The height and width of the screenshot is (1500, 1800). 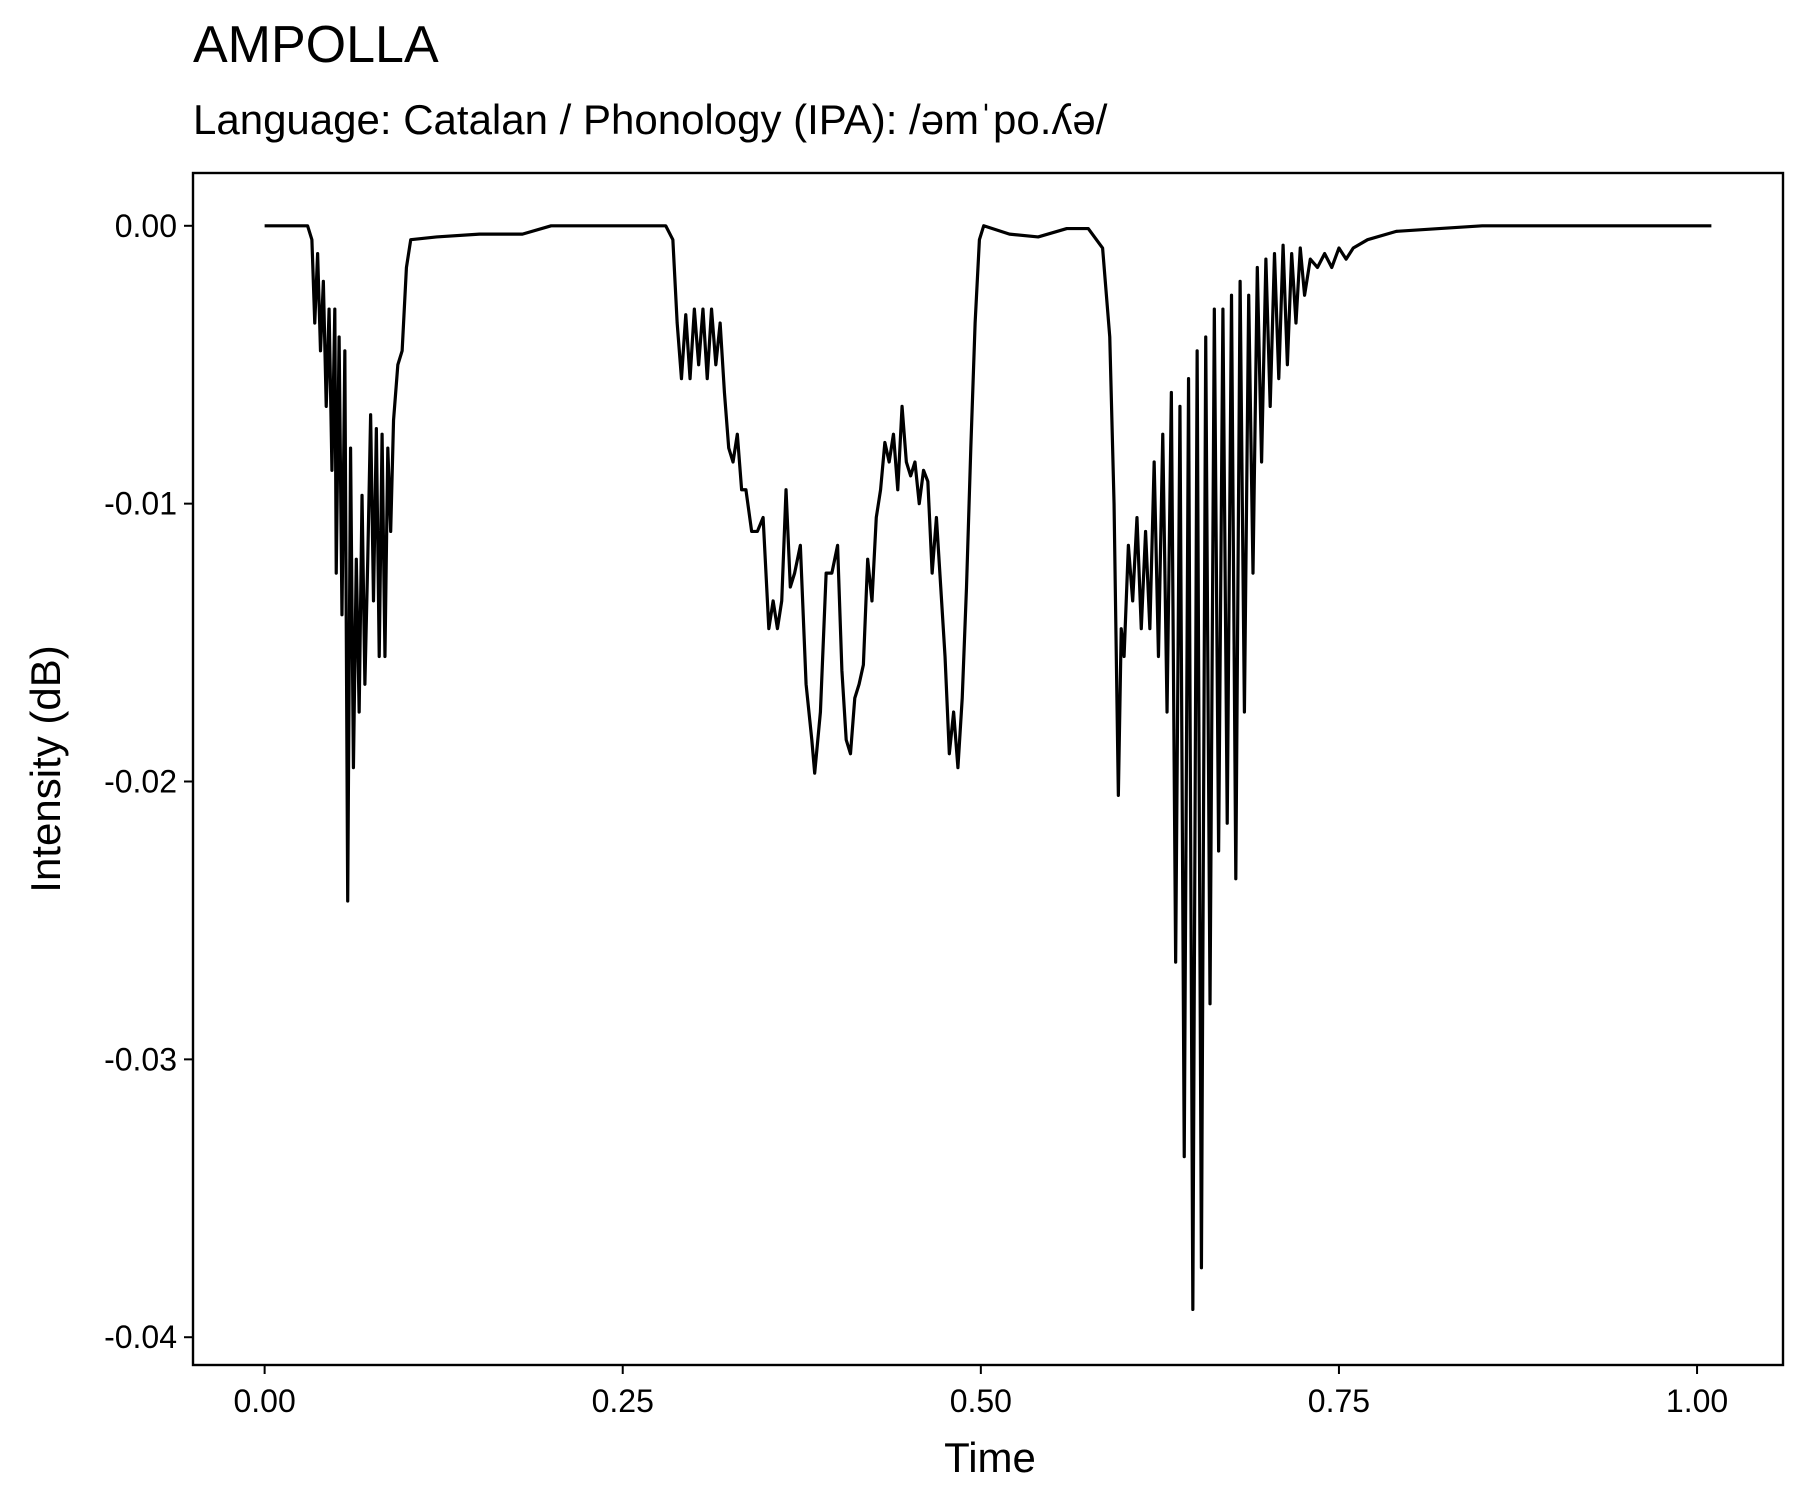 What do you see at coordinates (45, 768) in the screenshot?
I see `y-axis-title: Intensity (dB)` at bounding box center [45, 768].